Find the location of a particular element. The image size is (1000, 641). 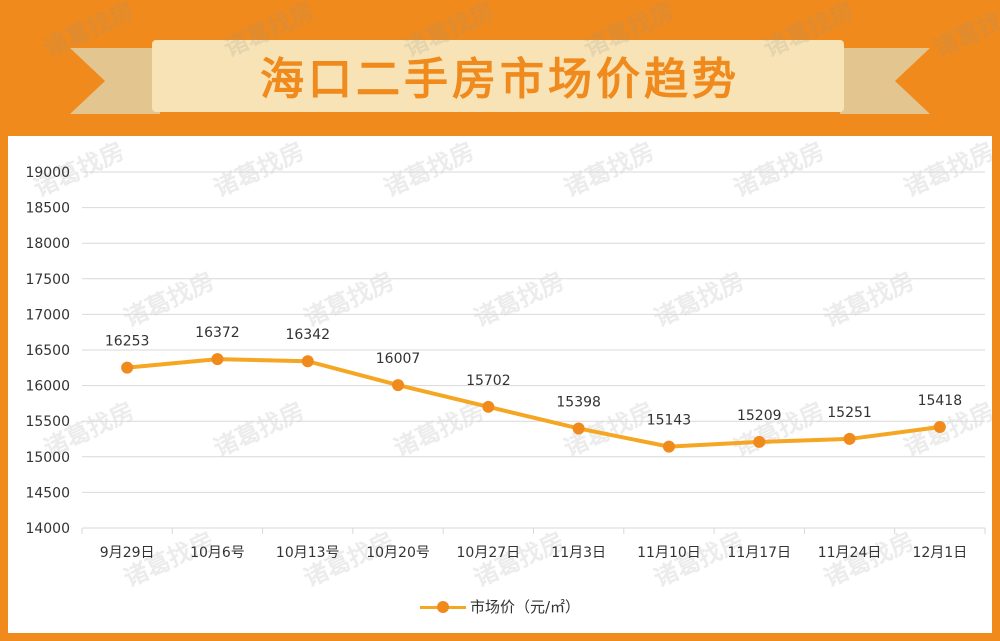

data-label: 15251 is located at coordinates (849, 413).